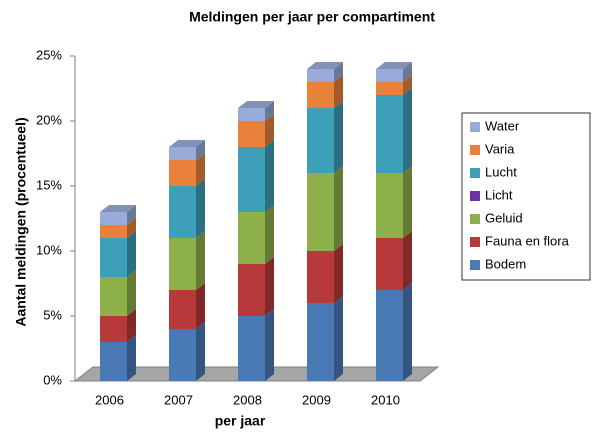  Describe the element at coordinates (52, 314) in the screenshot. I see `y-tick-label: 5%` at that location.